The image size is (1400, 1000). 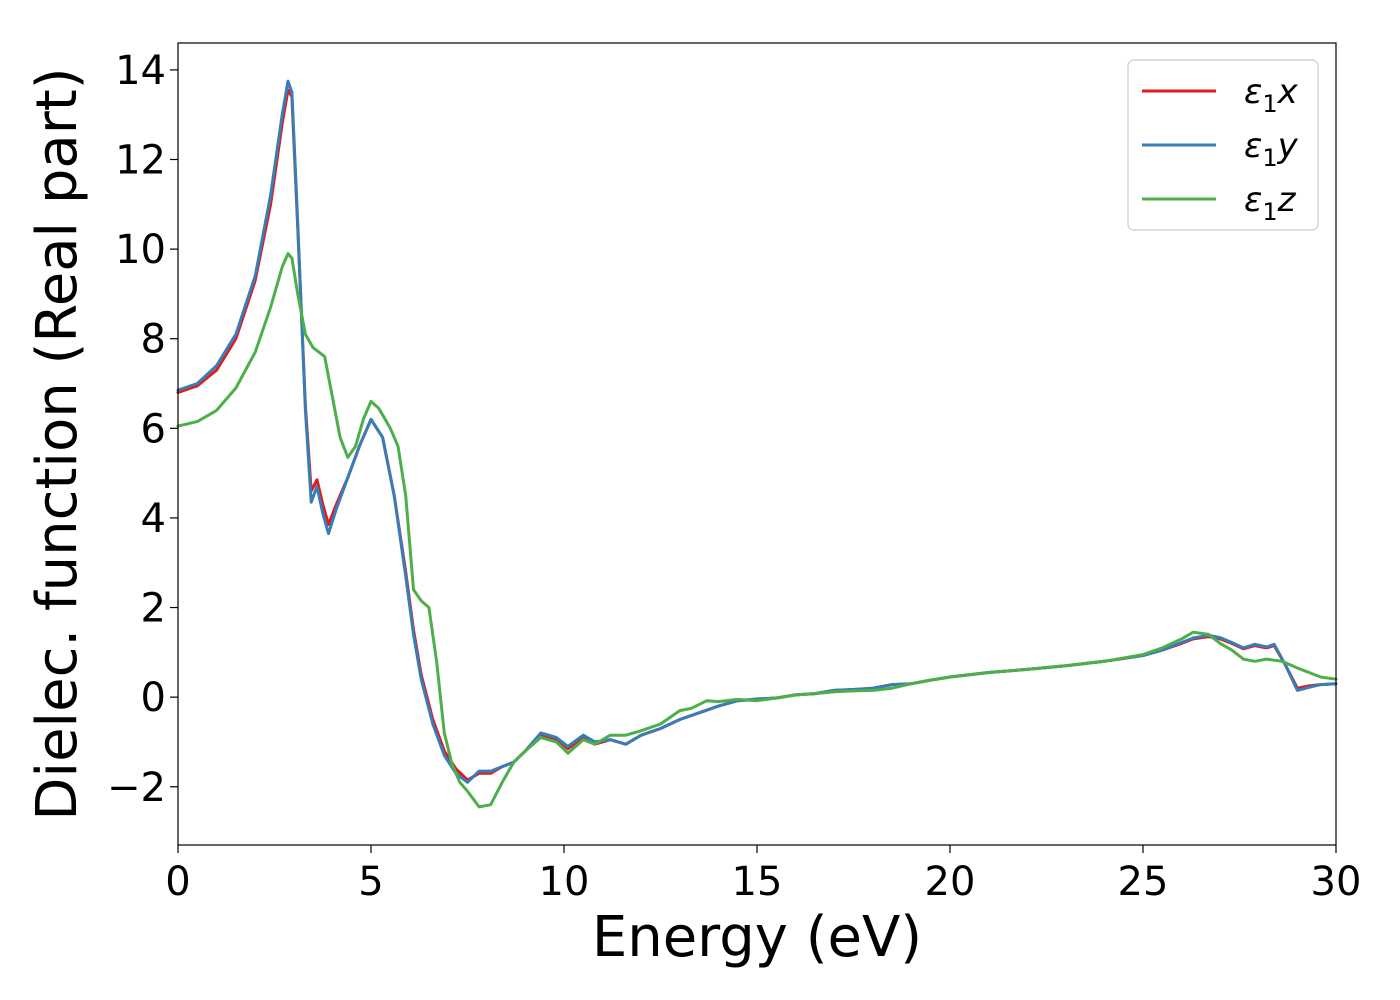 What do you see at coordinates (153, 340) in the screenshot?
I see `y-tick-label: 8` at bounding box center [153, 340].